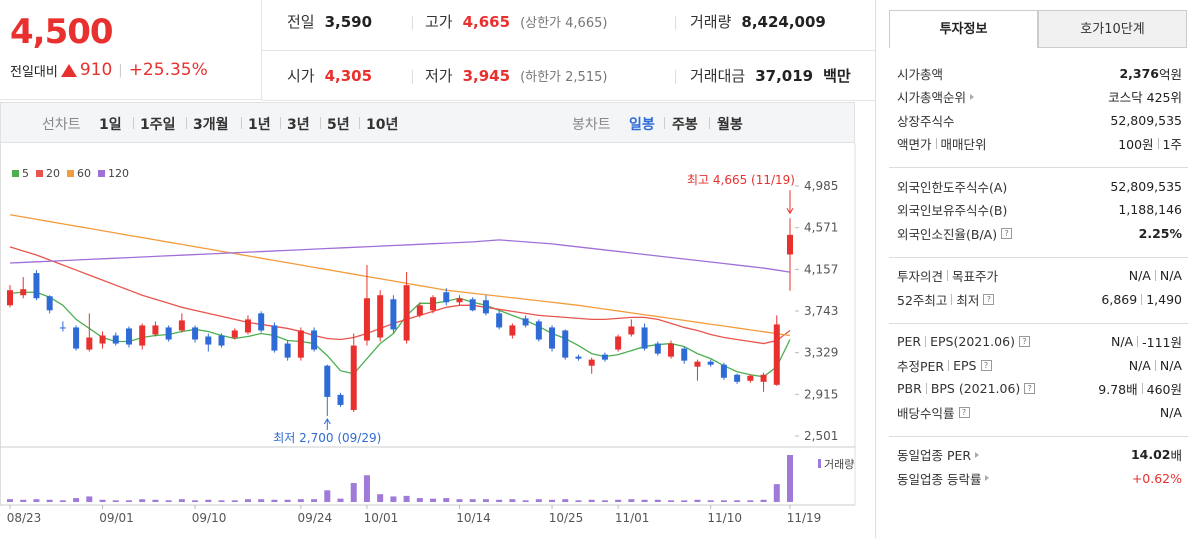  Describe the element at coordinates (298, 125) in the screenshot. I see `period-button: 3년` at that location.